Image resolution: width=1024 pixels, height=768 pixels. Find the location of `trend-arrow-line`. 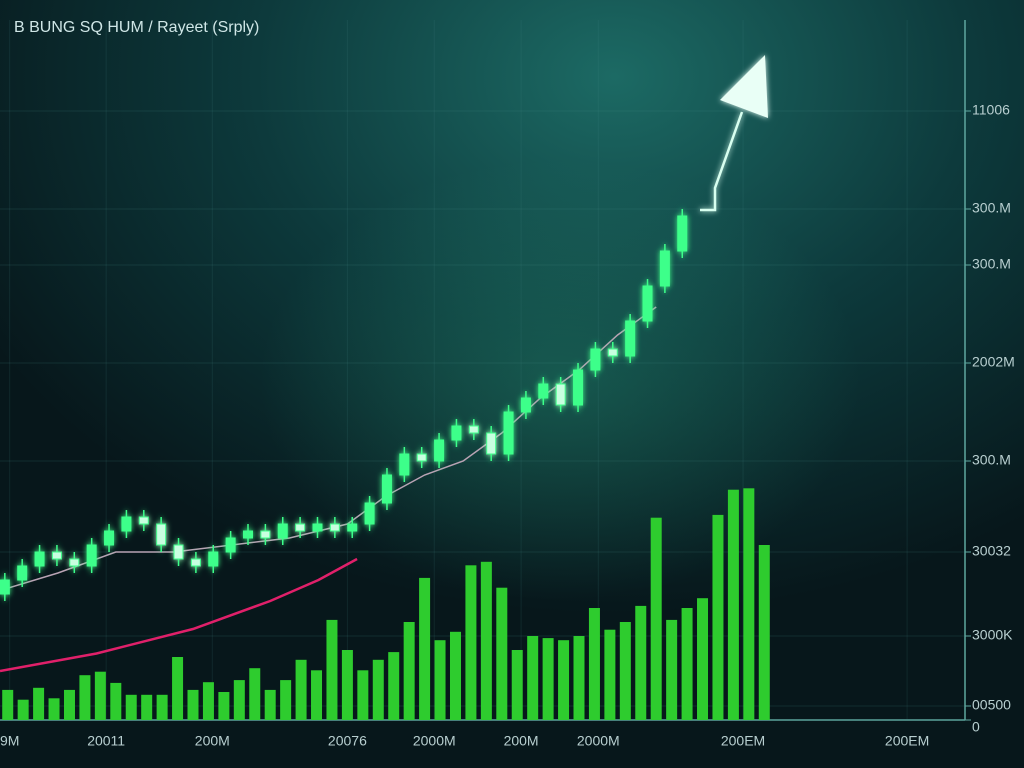

trend-arrow-line is located at coordinates (722, 161).